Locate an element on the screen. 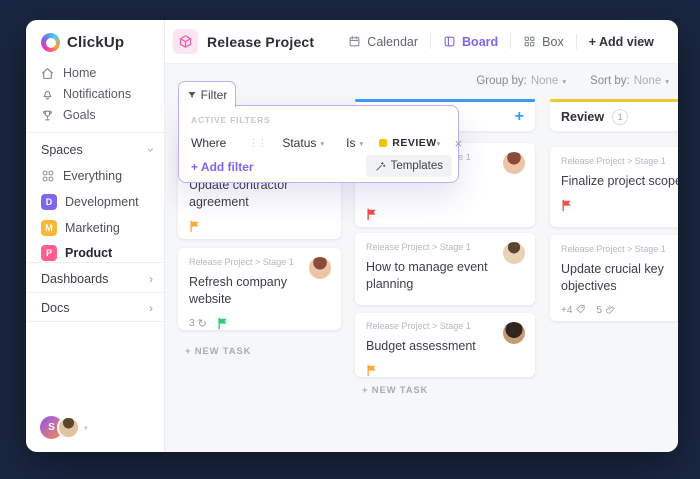 This screenshot has width=700, height=479. sidebar-item-goals: Goals is located at coordinates (68, 115).